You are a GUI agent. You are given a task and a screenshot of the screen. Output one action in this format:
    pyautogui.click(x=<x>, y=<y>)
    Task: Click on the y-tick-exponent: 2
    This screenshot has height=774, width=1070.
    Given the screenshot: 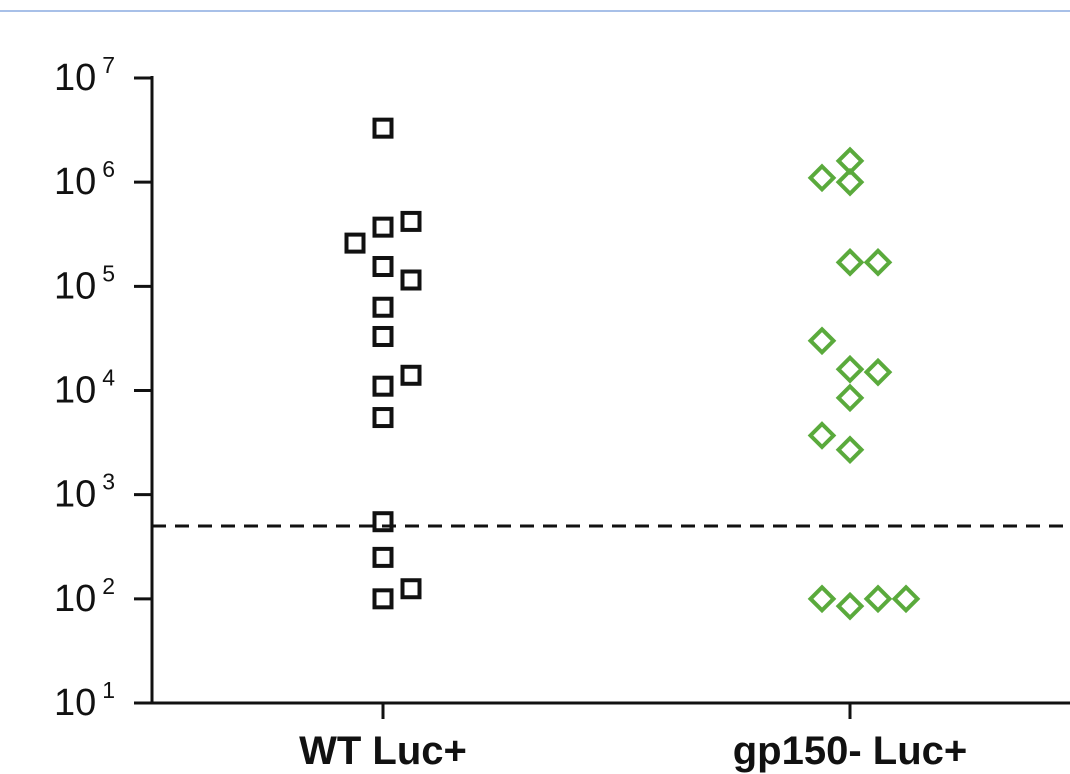 What is the action you would take?
    pyautogui.click(x=108, y=586)
    